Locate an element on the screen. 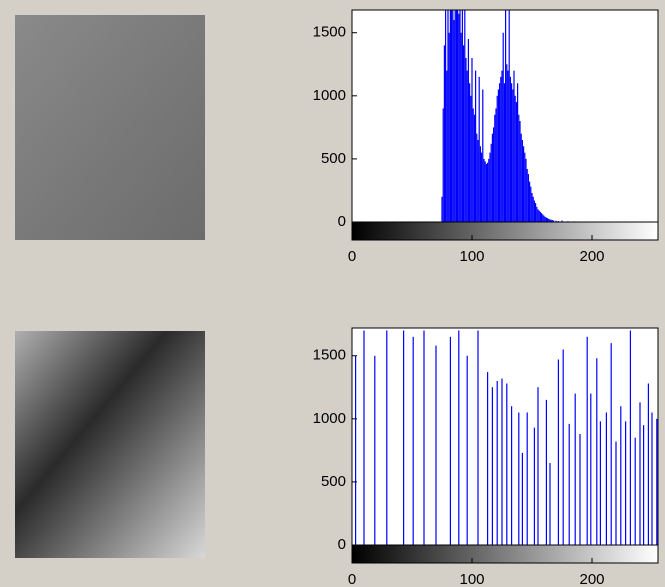 The width and height of the screenshot is (665, 587). image-original is located at coordinates (110, 127).